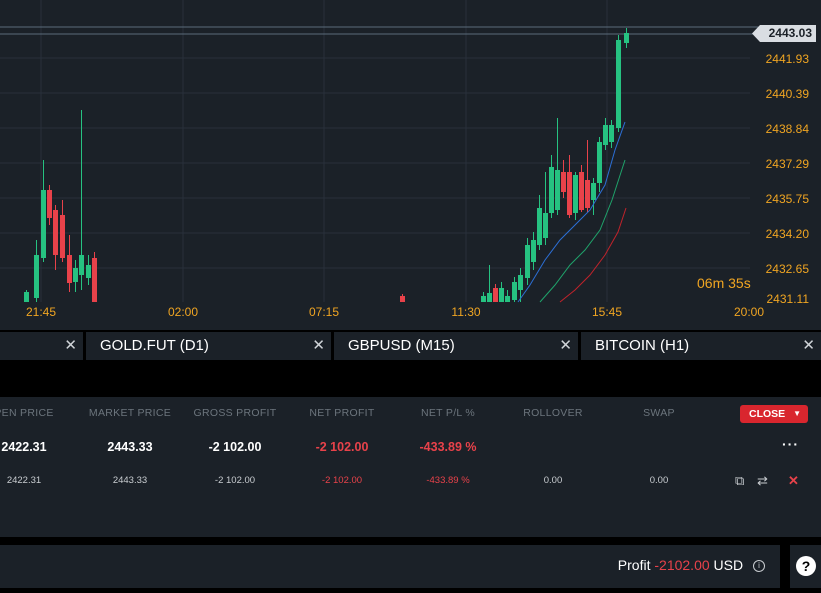  I want to click on time-axis-label: 02:00, so click(183, 312).